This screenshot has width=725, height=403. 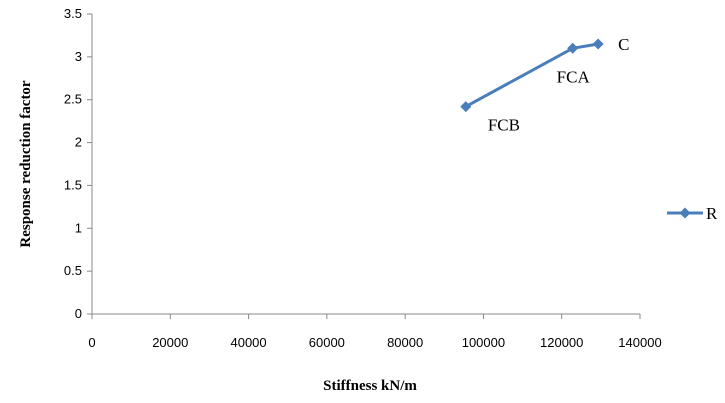 I want to click on x-tick-label: 120000, so click(x=561, y=342).